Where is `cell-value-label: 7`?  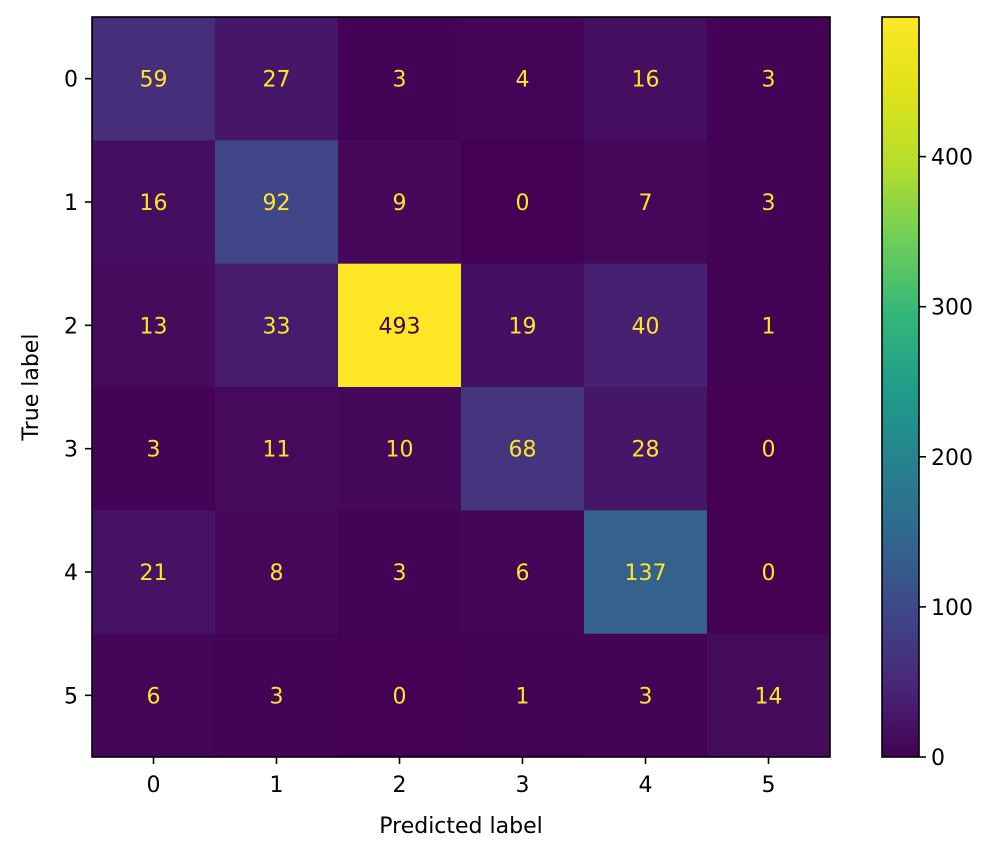
cell-value-label: 7 is located at coordinates (646, 203).